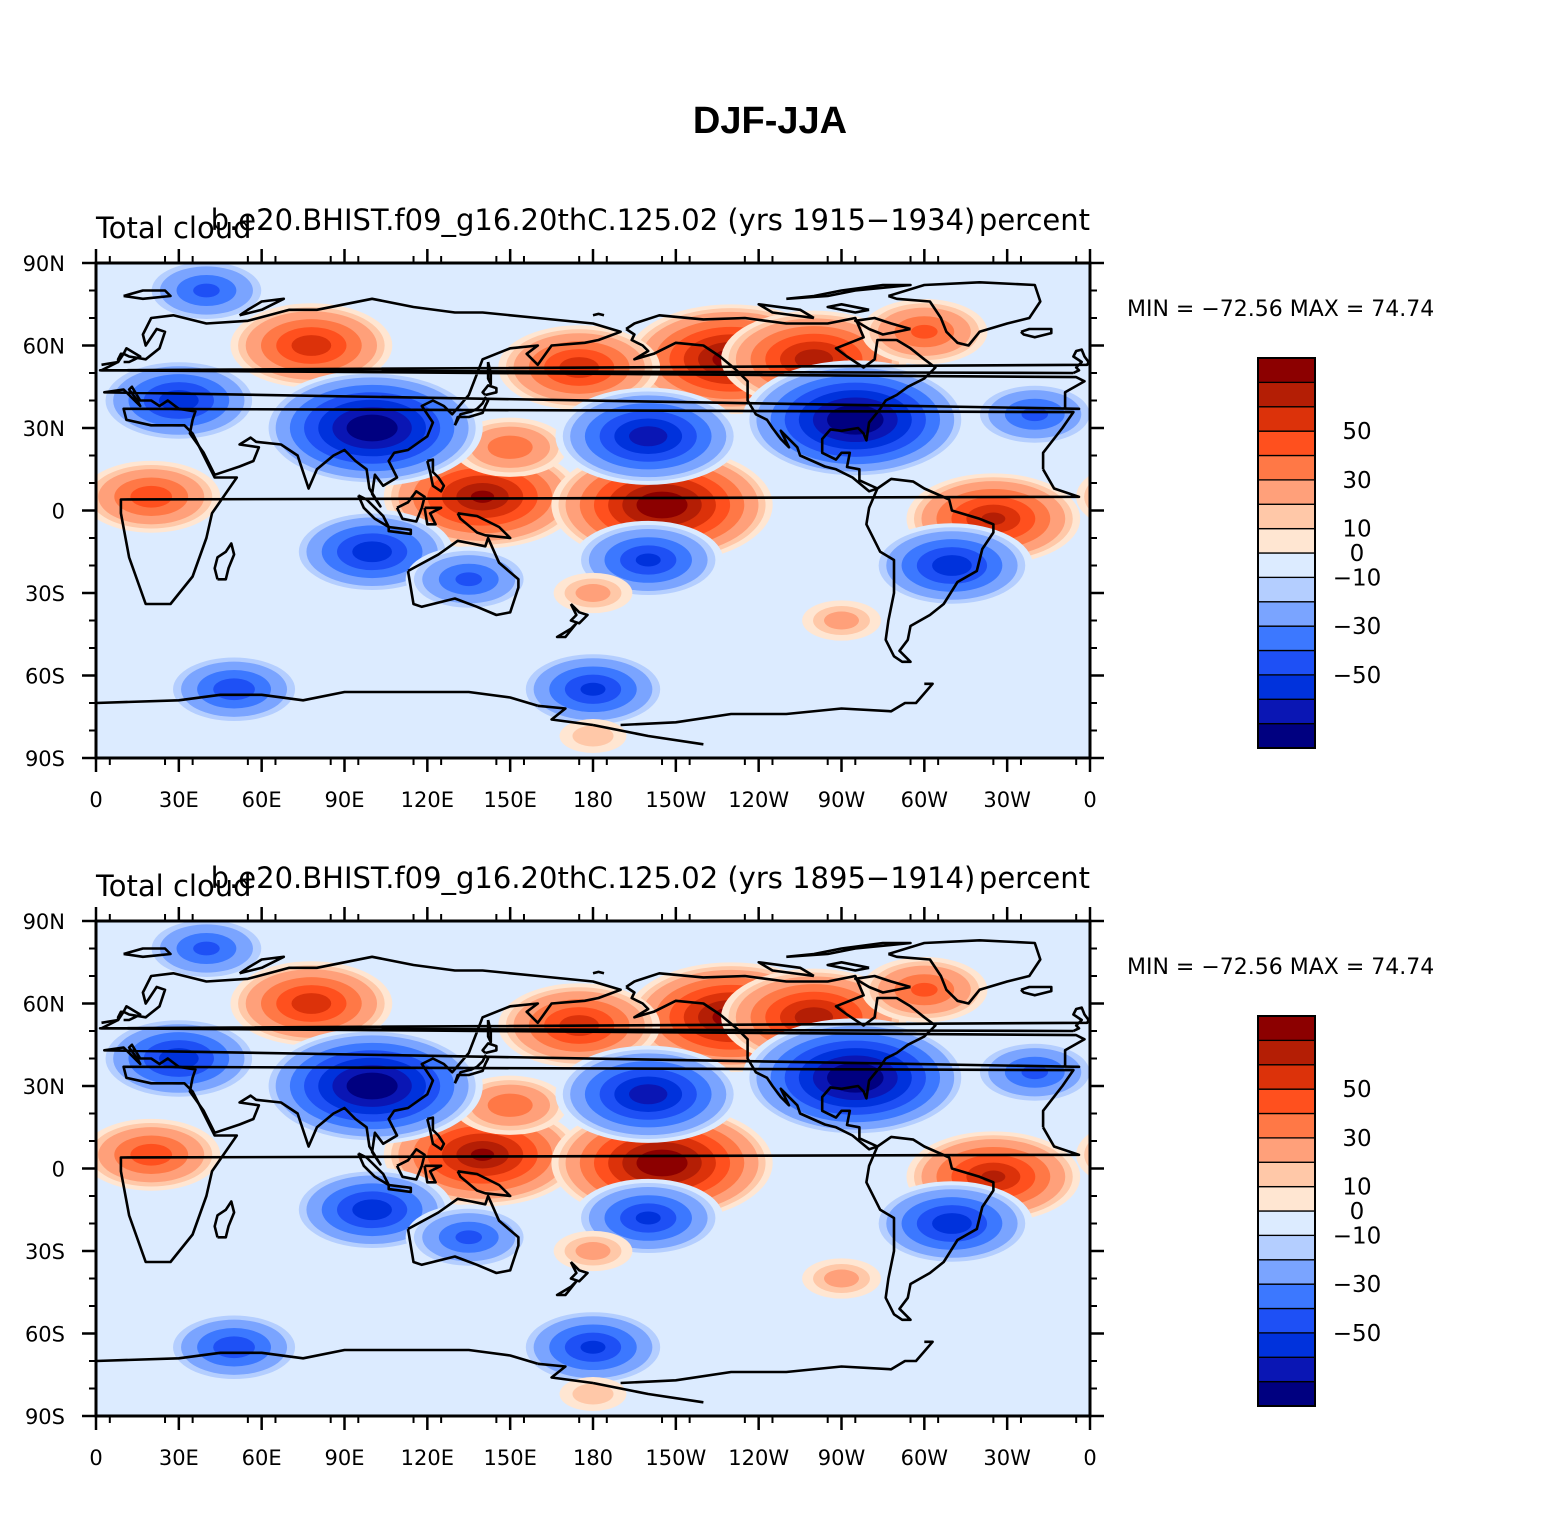 The height and width of the screenshot is (1538, 1541). Describe the element at coordinates (1089, 1458) in the screenshot. I see `x-tick-label: 0` at that location.